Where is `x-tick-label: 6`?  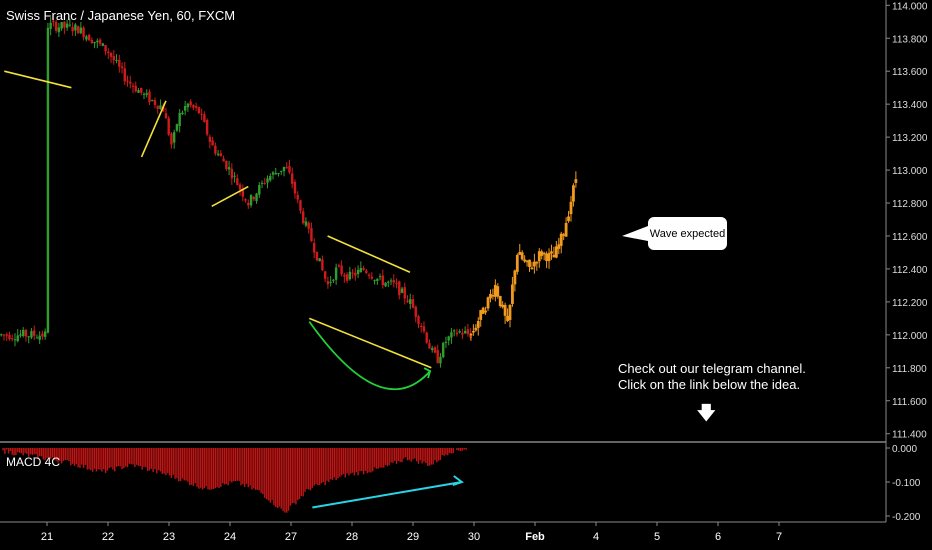
x-tick-label: 6 is located at coordinates (718, 537).